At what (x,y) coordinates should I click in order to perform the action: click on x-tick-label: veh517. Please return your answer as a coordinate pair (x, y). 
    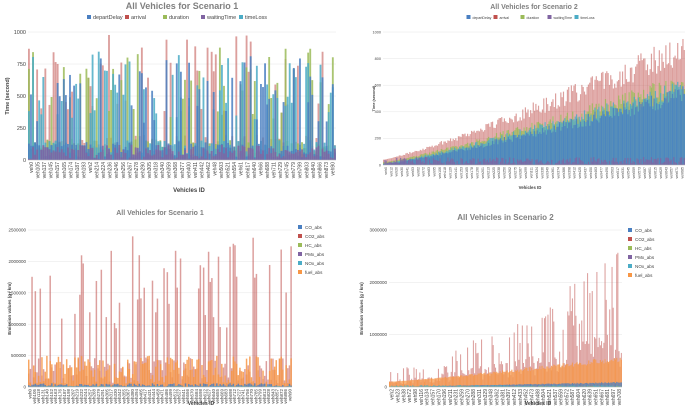
    Looking at the image, I should click on (618, 173).